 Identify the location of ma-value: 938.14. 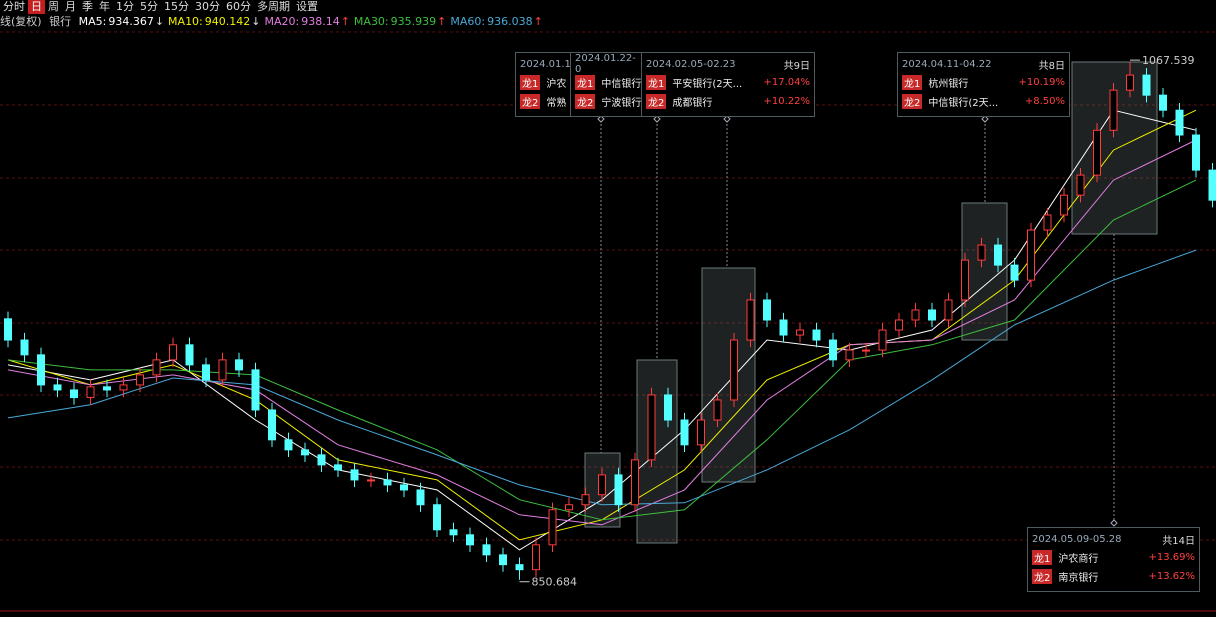
(320, 21).